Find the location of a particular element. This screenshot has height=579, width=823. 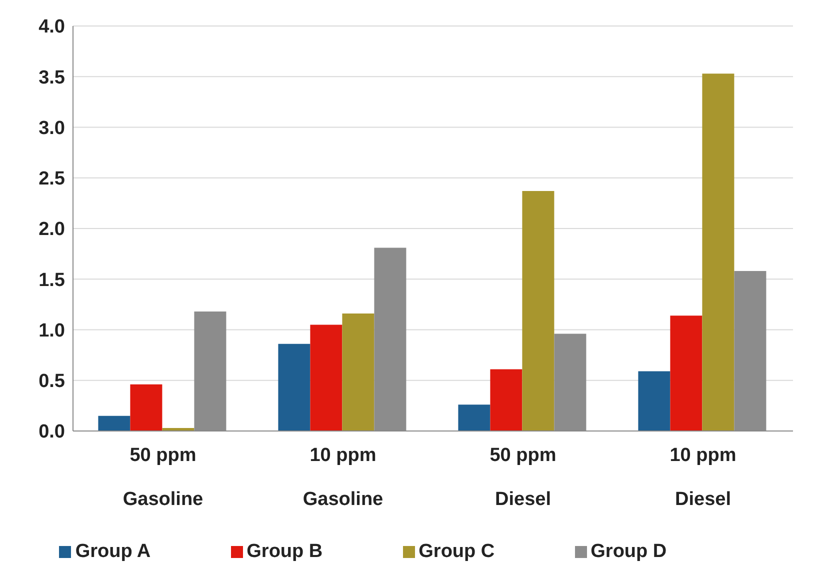

legend-label: Group B is located at coordinates (284, 551).